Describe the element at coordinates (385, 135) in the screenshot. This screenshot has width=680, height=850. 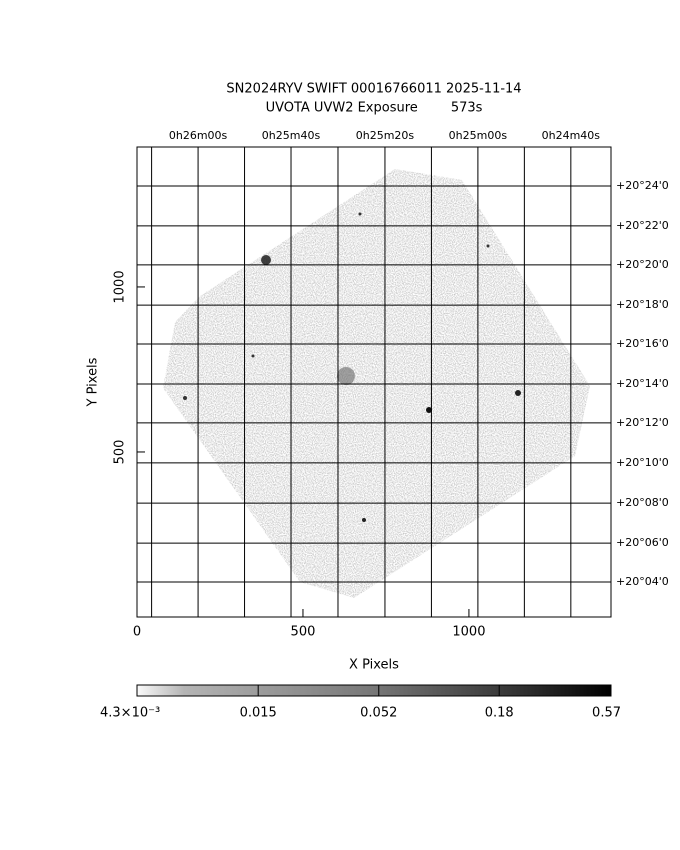
I see `x2-tick-label: 0h25m20s` at that location.